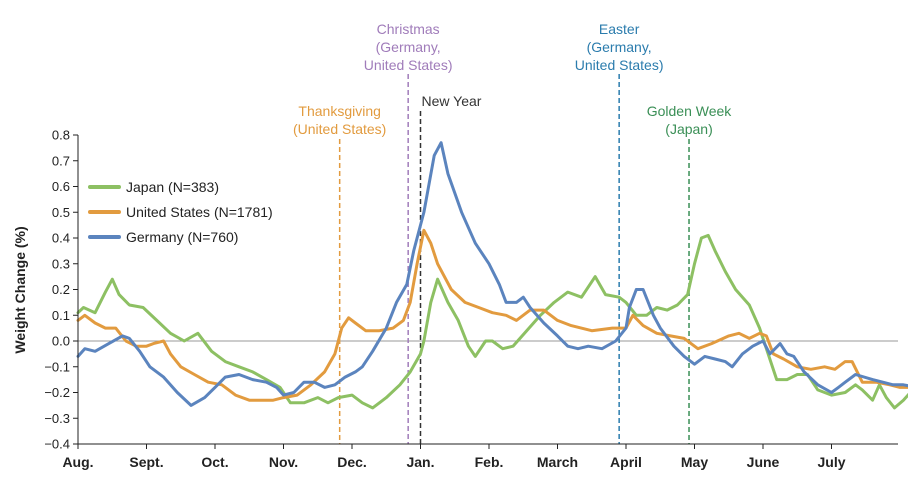 This screenshot has width=908, height=482. What do you see at coordinates (20, 289) in the screenshot?
I see `y-axis-label: Weight Change (%)` at bounding box center [20, 289].